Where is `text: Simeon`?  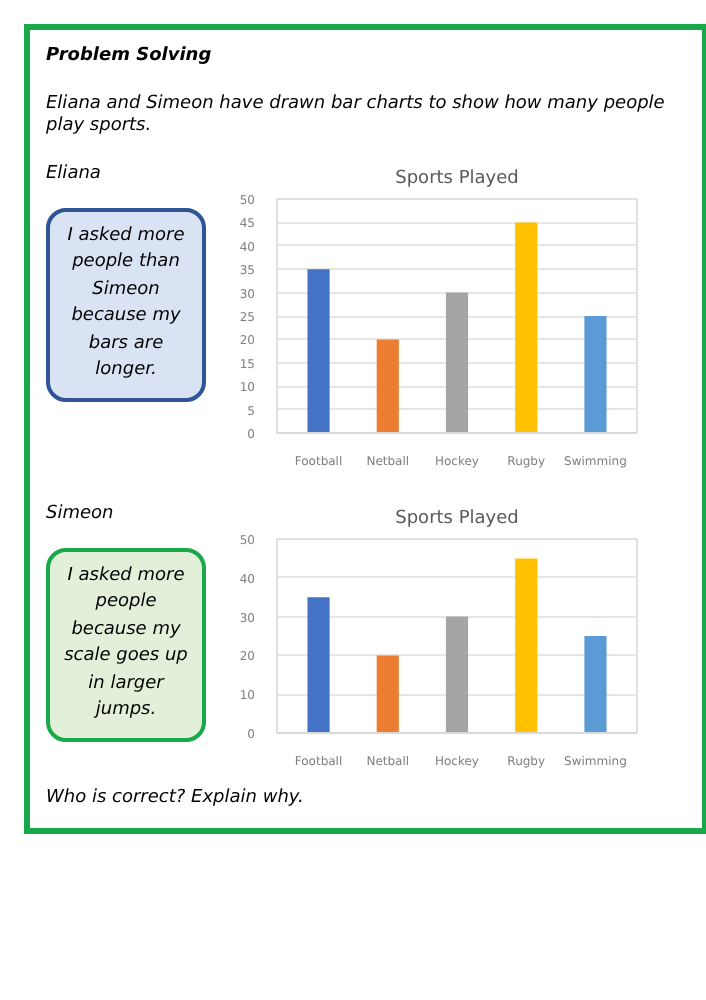 text: Simeon is located at coordinates (80, 516).